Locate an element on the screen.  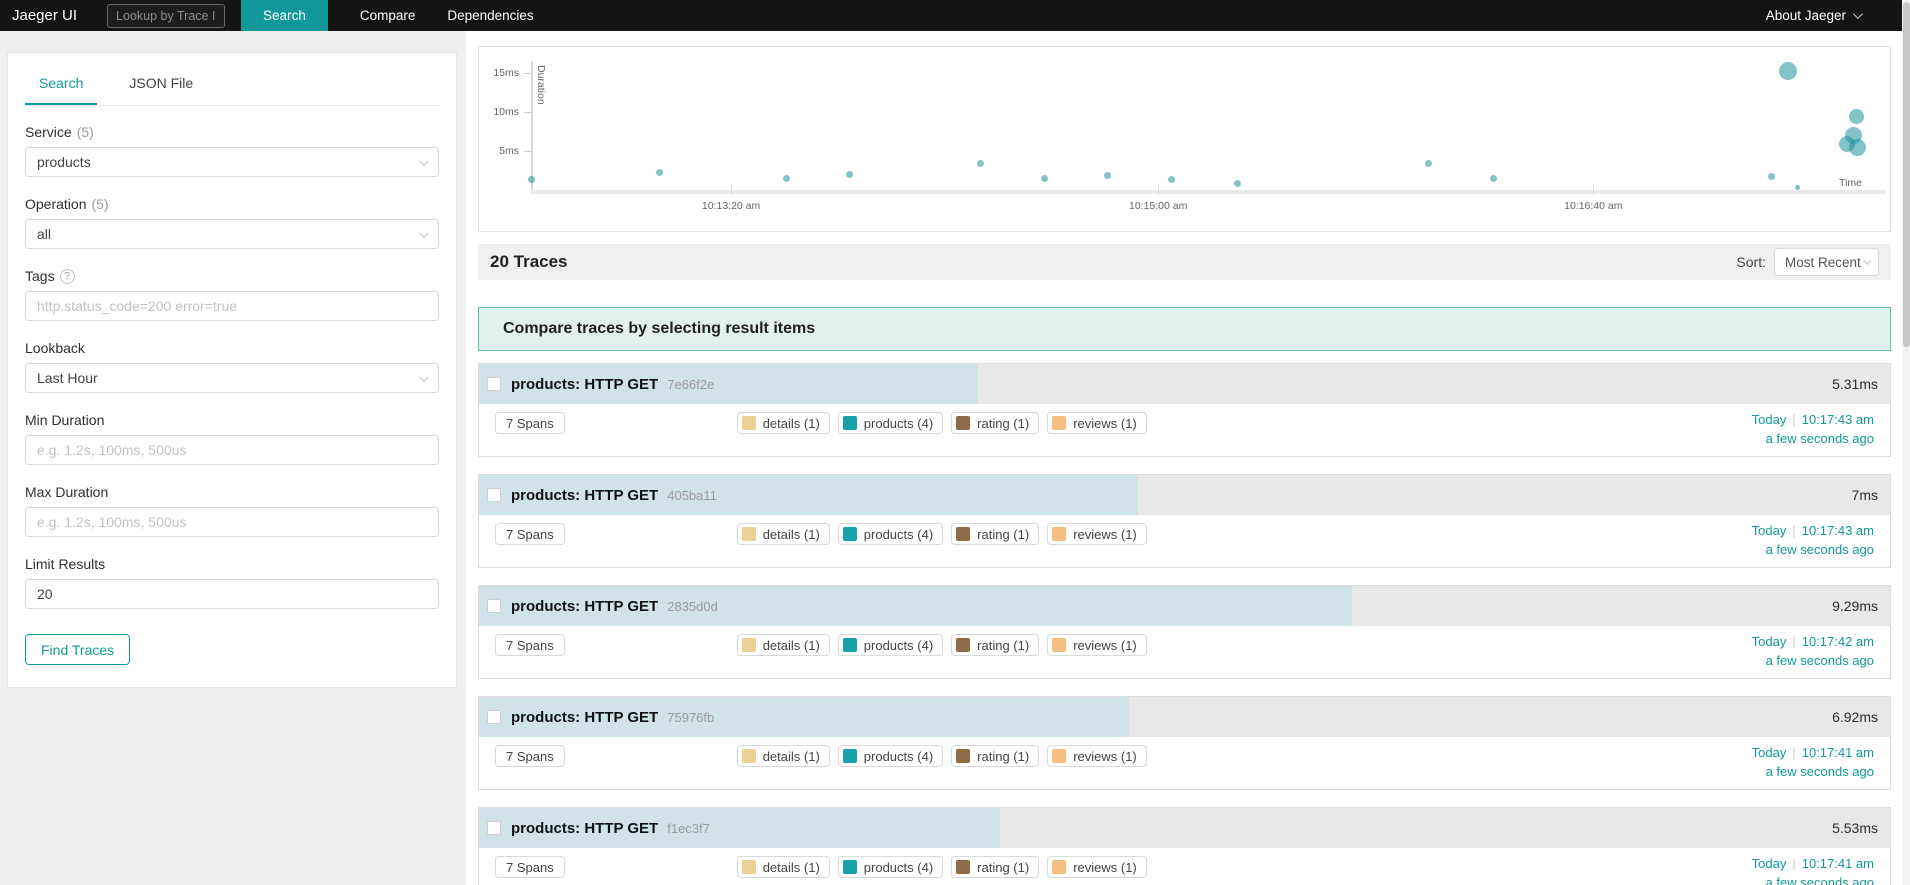
limit-results-field: Limit Results is located at coordinates (232, 582).